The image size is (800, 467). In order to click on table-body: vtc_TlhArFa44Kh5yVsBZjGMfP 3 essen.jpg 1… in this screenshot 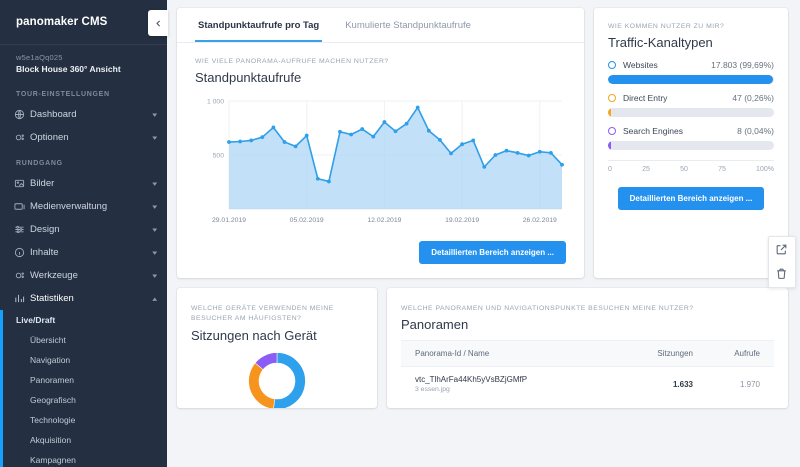, I will do `click(587, 384)`.